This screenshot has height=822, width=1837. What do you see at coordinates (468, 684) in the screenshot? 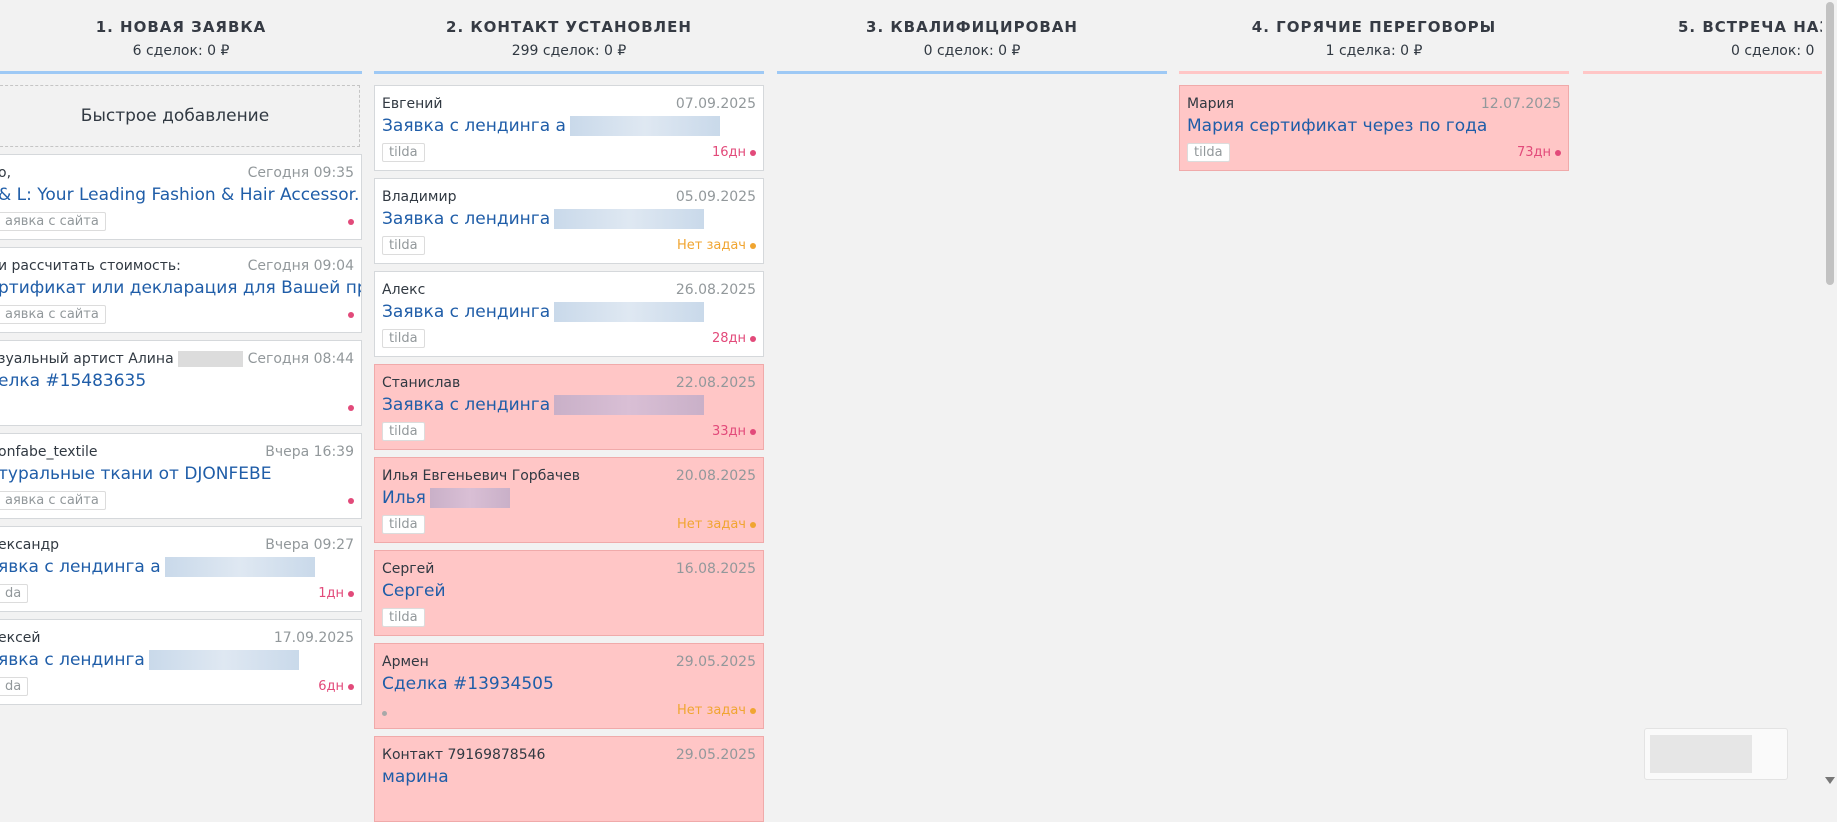
I see `card-deal-title: Сделка #13934505` at bounding box center [468, 684].